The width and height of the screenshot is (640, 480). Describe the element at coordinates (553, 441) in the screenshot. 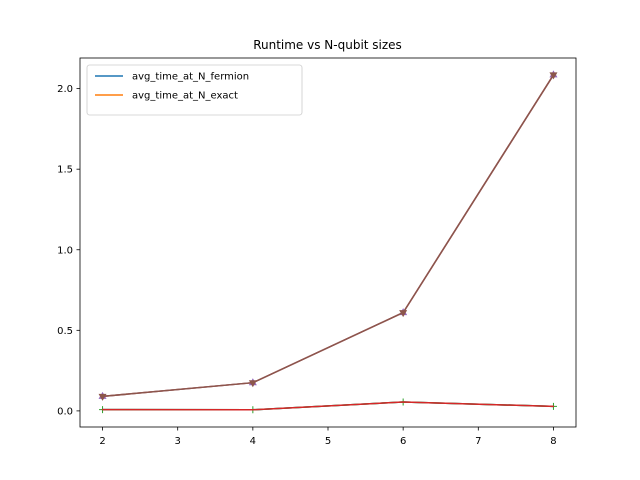

I see `x-tick-label: 8` at that location.